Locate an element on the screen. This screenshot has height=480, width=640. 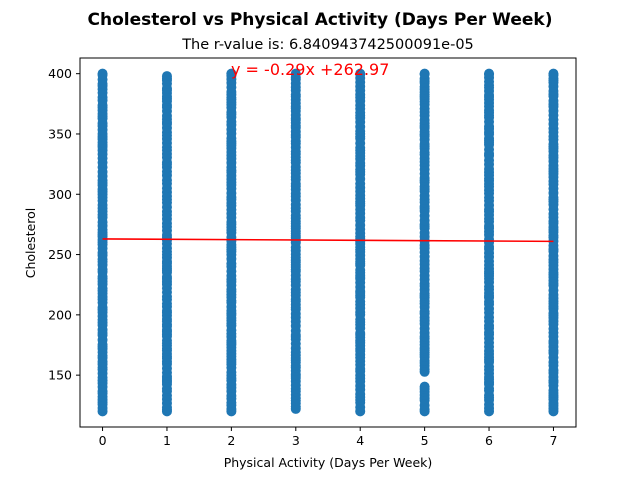
y-tick-label: 300 is located at coordinates (60, 194).